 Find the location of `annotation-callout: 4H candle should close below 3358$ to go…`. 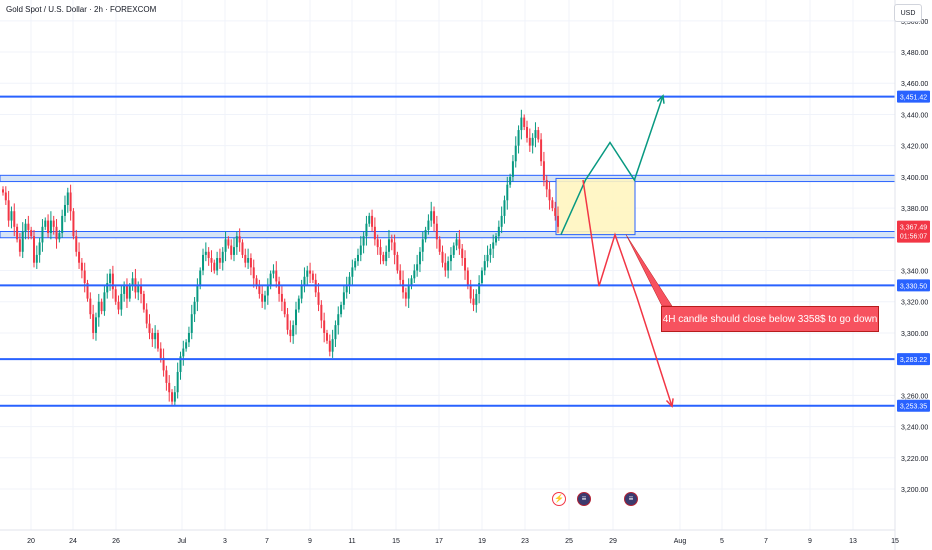

annotation-callout: 4H candle should close below 3358$ to go… is located at coordinates (770, 319).